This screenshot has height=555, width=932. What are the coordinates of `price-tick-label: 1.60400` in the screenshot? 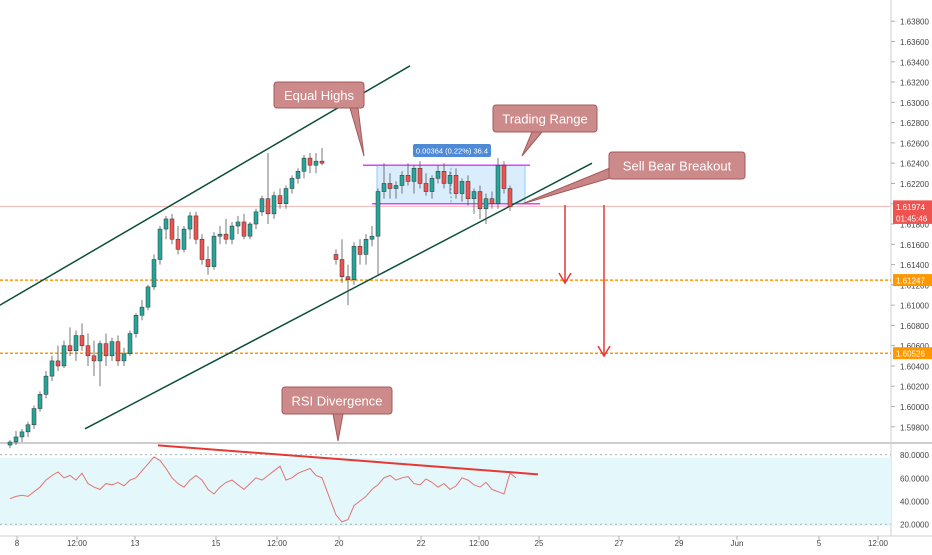 It's located at (914, 366).